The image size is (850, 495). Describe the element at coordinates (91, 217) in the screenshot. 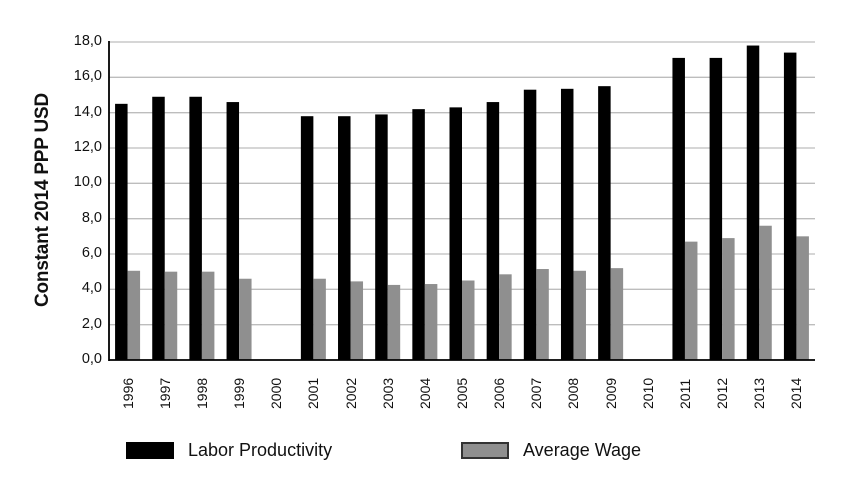

I see `y-tick-label: 8,0` at that location.